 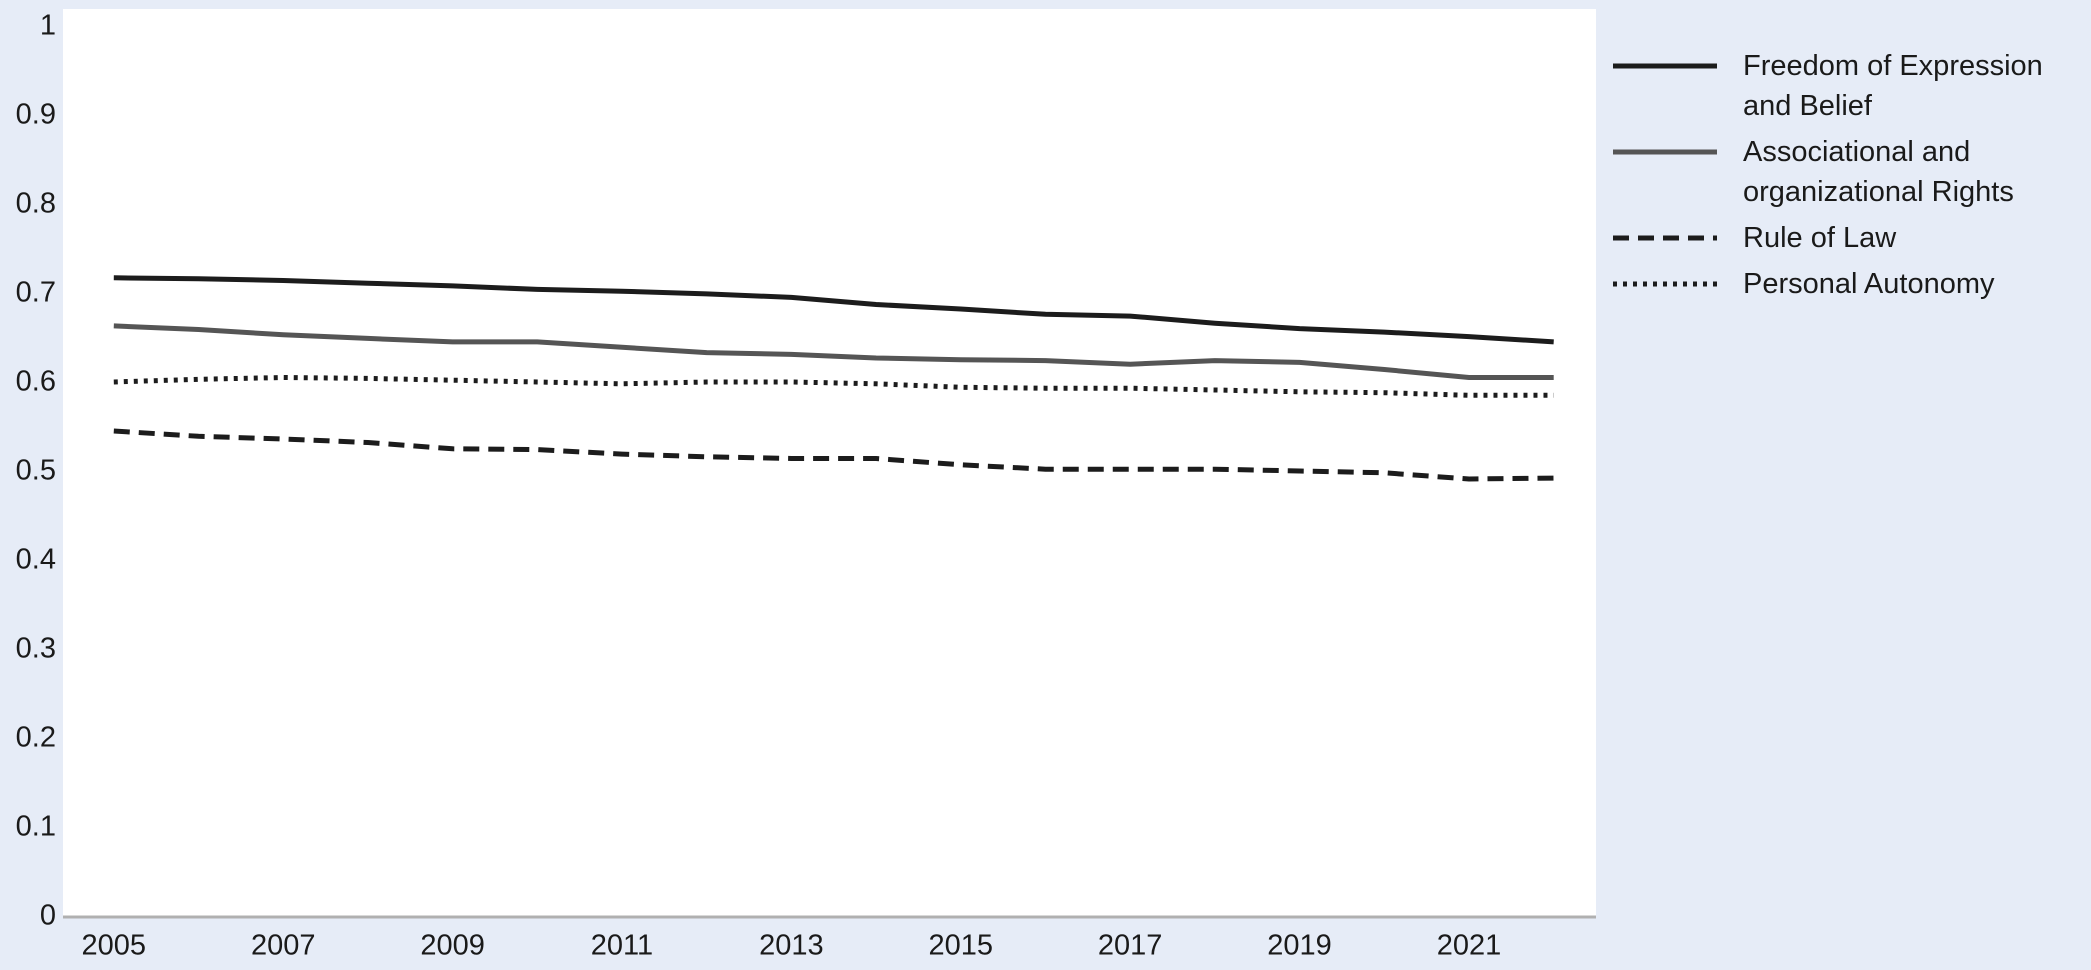 What do you see at coordinates (622, 946) in the screenshot?
I see `x-tick-label: 2011` at bounding box center [622, 946].